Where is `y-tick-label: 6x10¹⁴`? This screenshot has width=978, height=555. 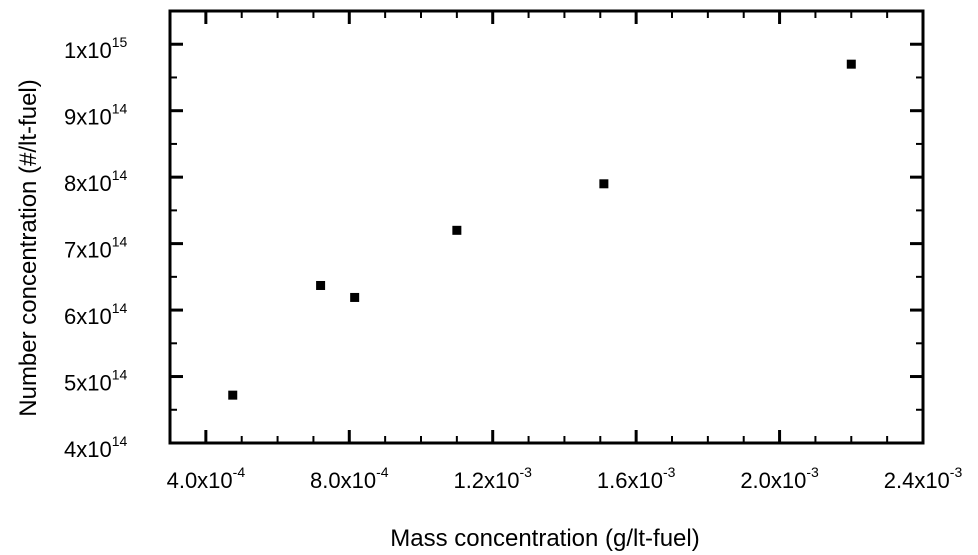
y-tick-label: 6x10¹⁴ is located at coordinates (96, 314).